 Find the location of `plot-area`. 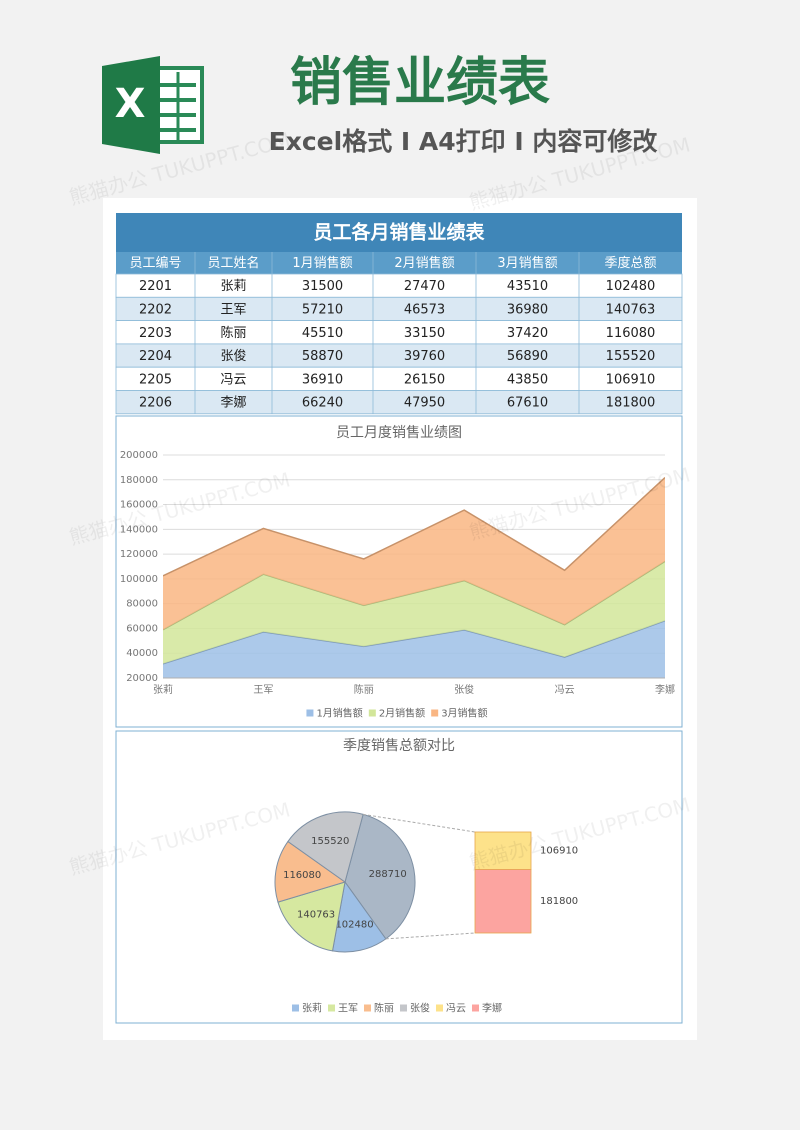

plot-area is located at coordinates (414, 577).